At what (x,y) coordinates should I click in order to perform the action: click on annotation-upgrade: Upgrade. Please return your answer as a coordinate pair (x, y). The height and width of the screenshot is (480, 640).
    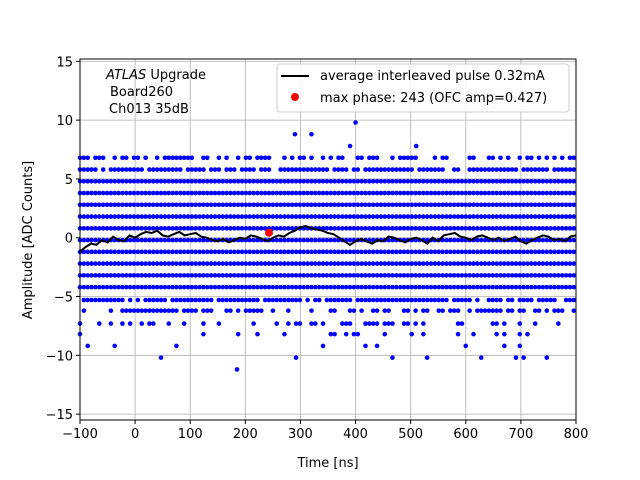
    Looking at the image, I should click on (176, 75).